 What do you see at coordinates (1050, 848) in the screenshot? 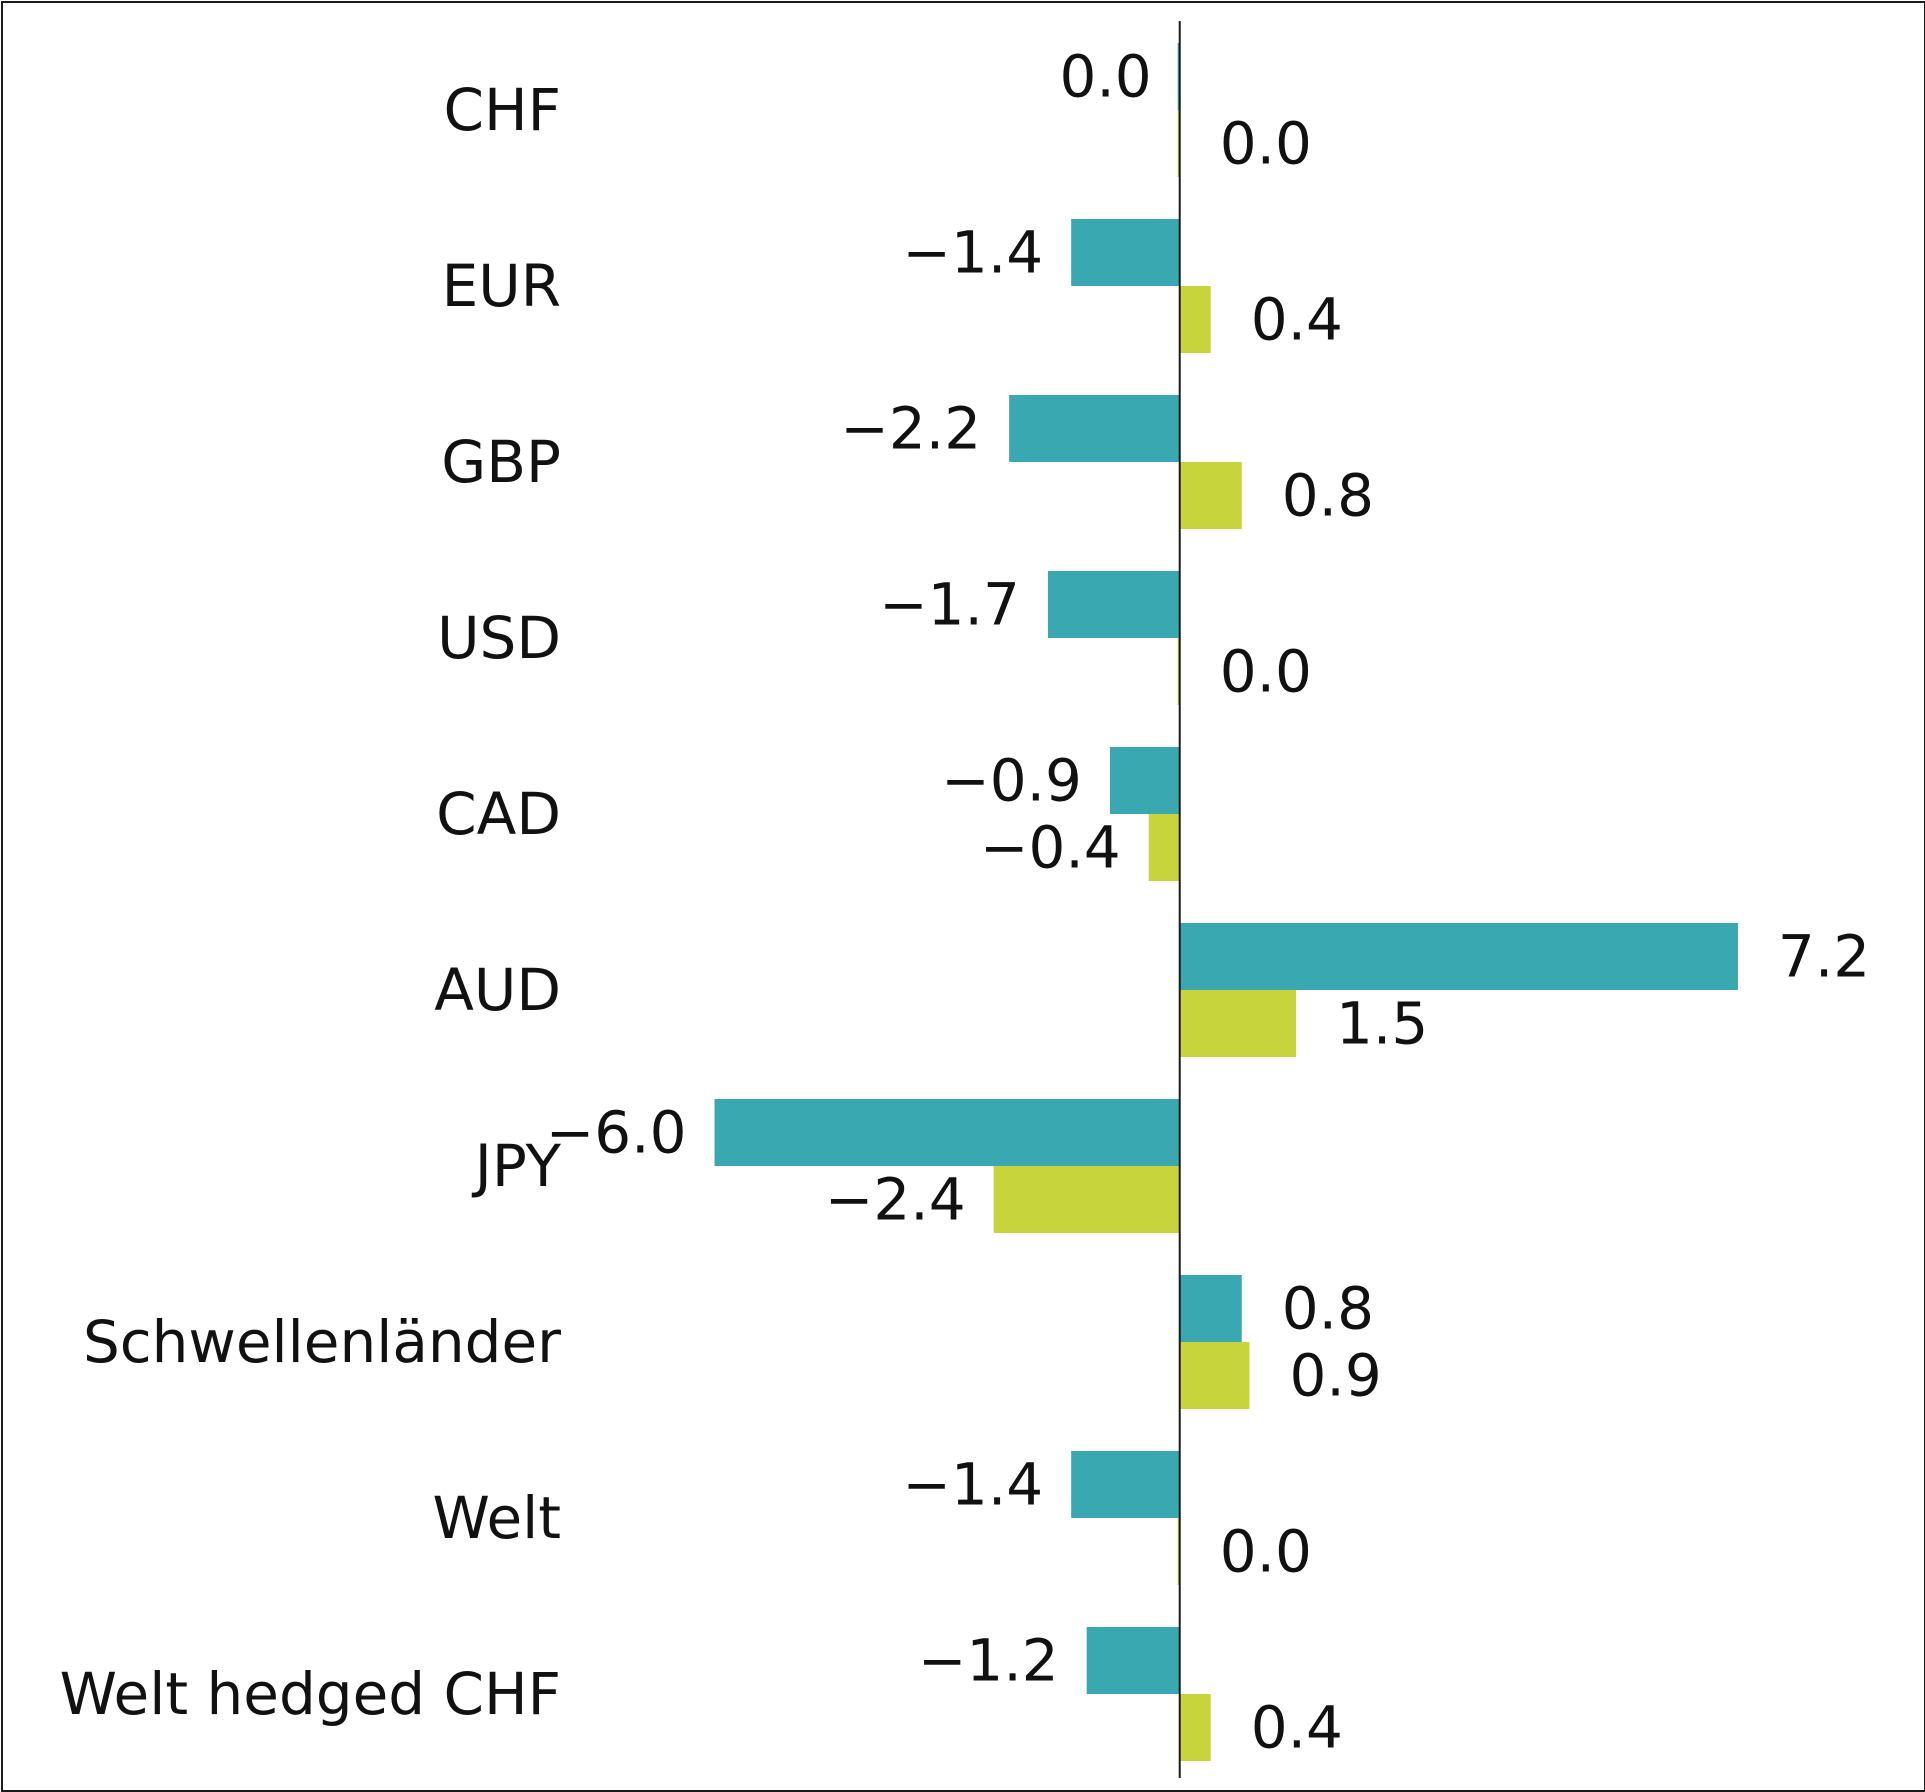
I see `value-label: −0.4` at bounding box center [1050, 848].